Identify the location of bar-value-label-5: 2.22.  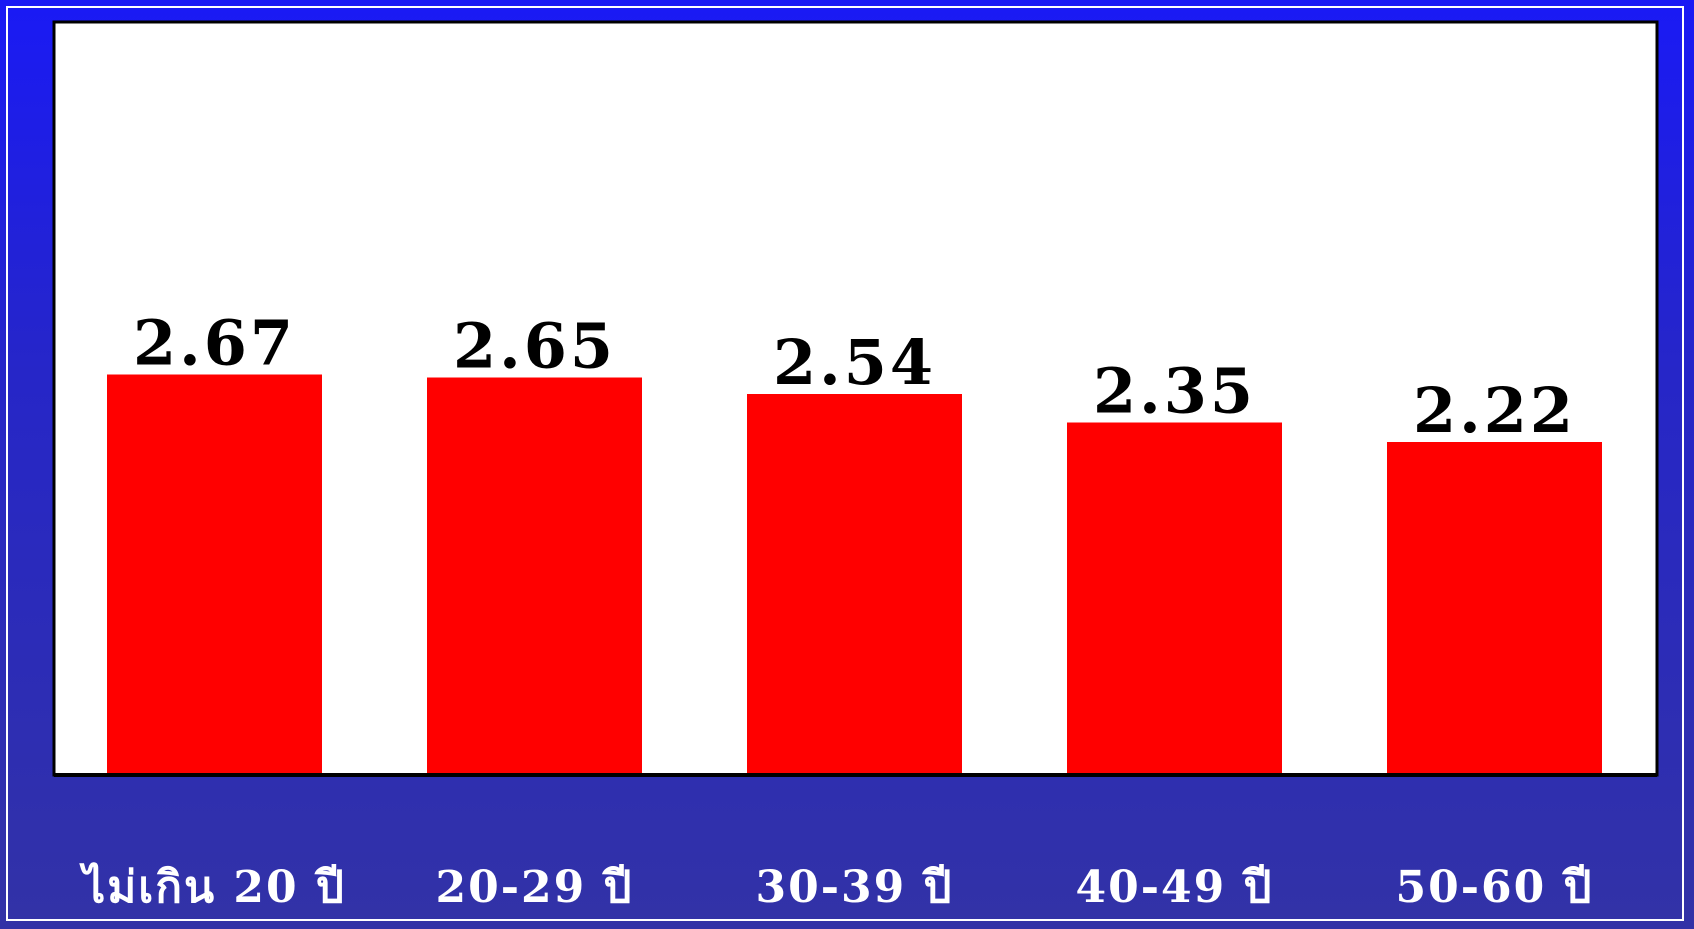
(1494, 410).